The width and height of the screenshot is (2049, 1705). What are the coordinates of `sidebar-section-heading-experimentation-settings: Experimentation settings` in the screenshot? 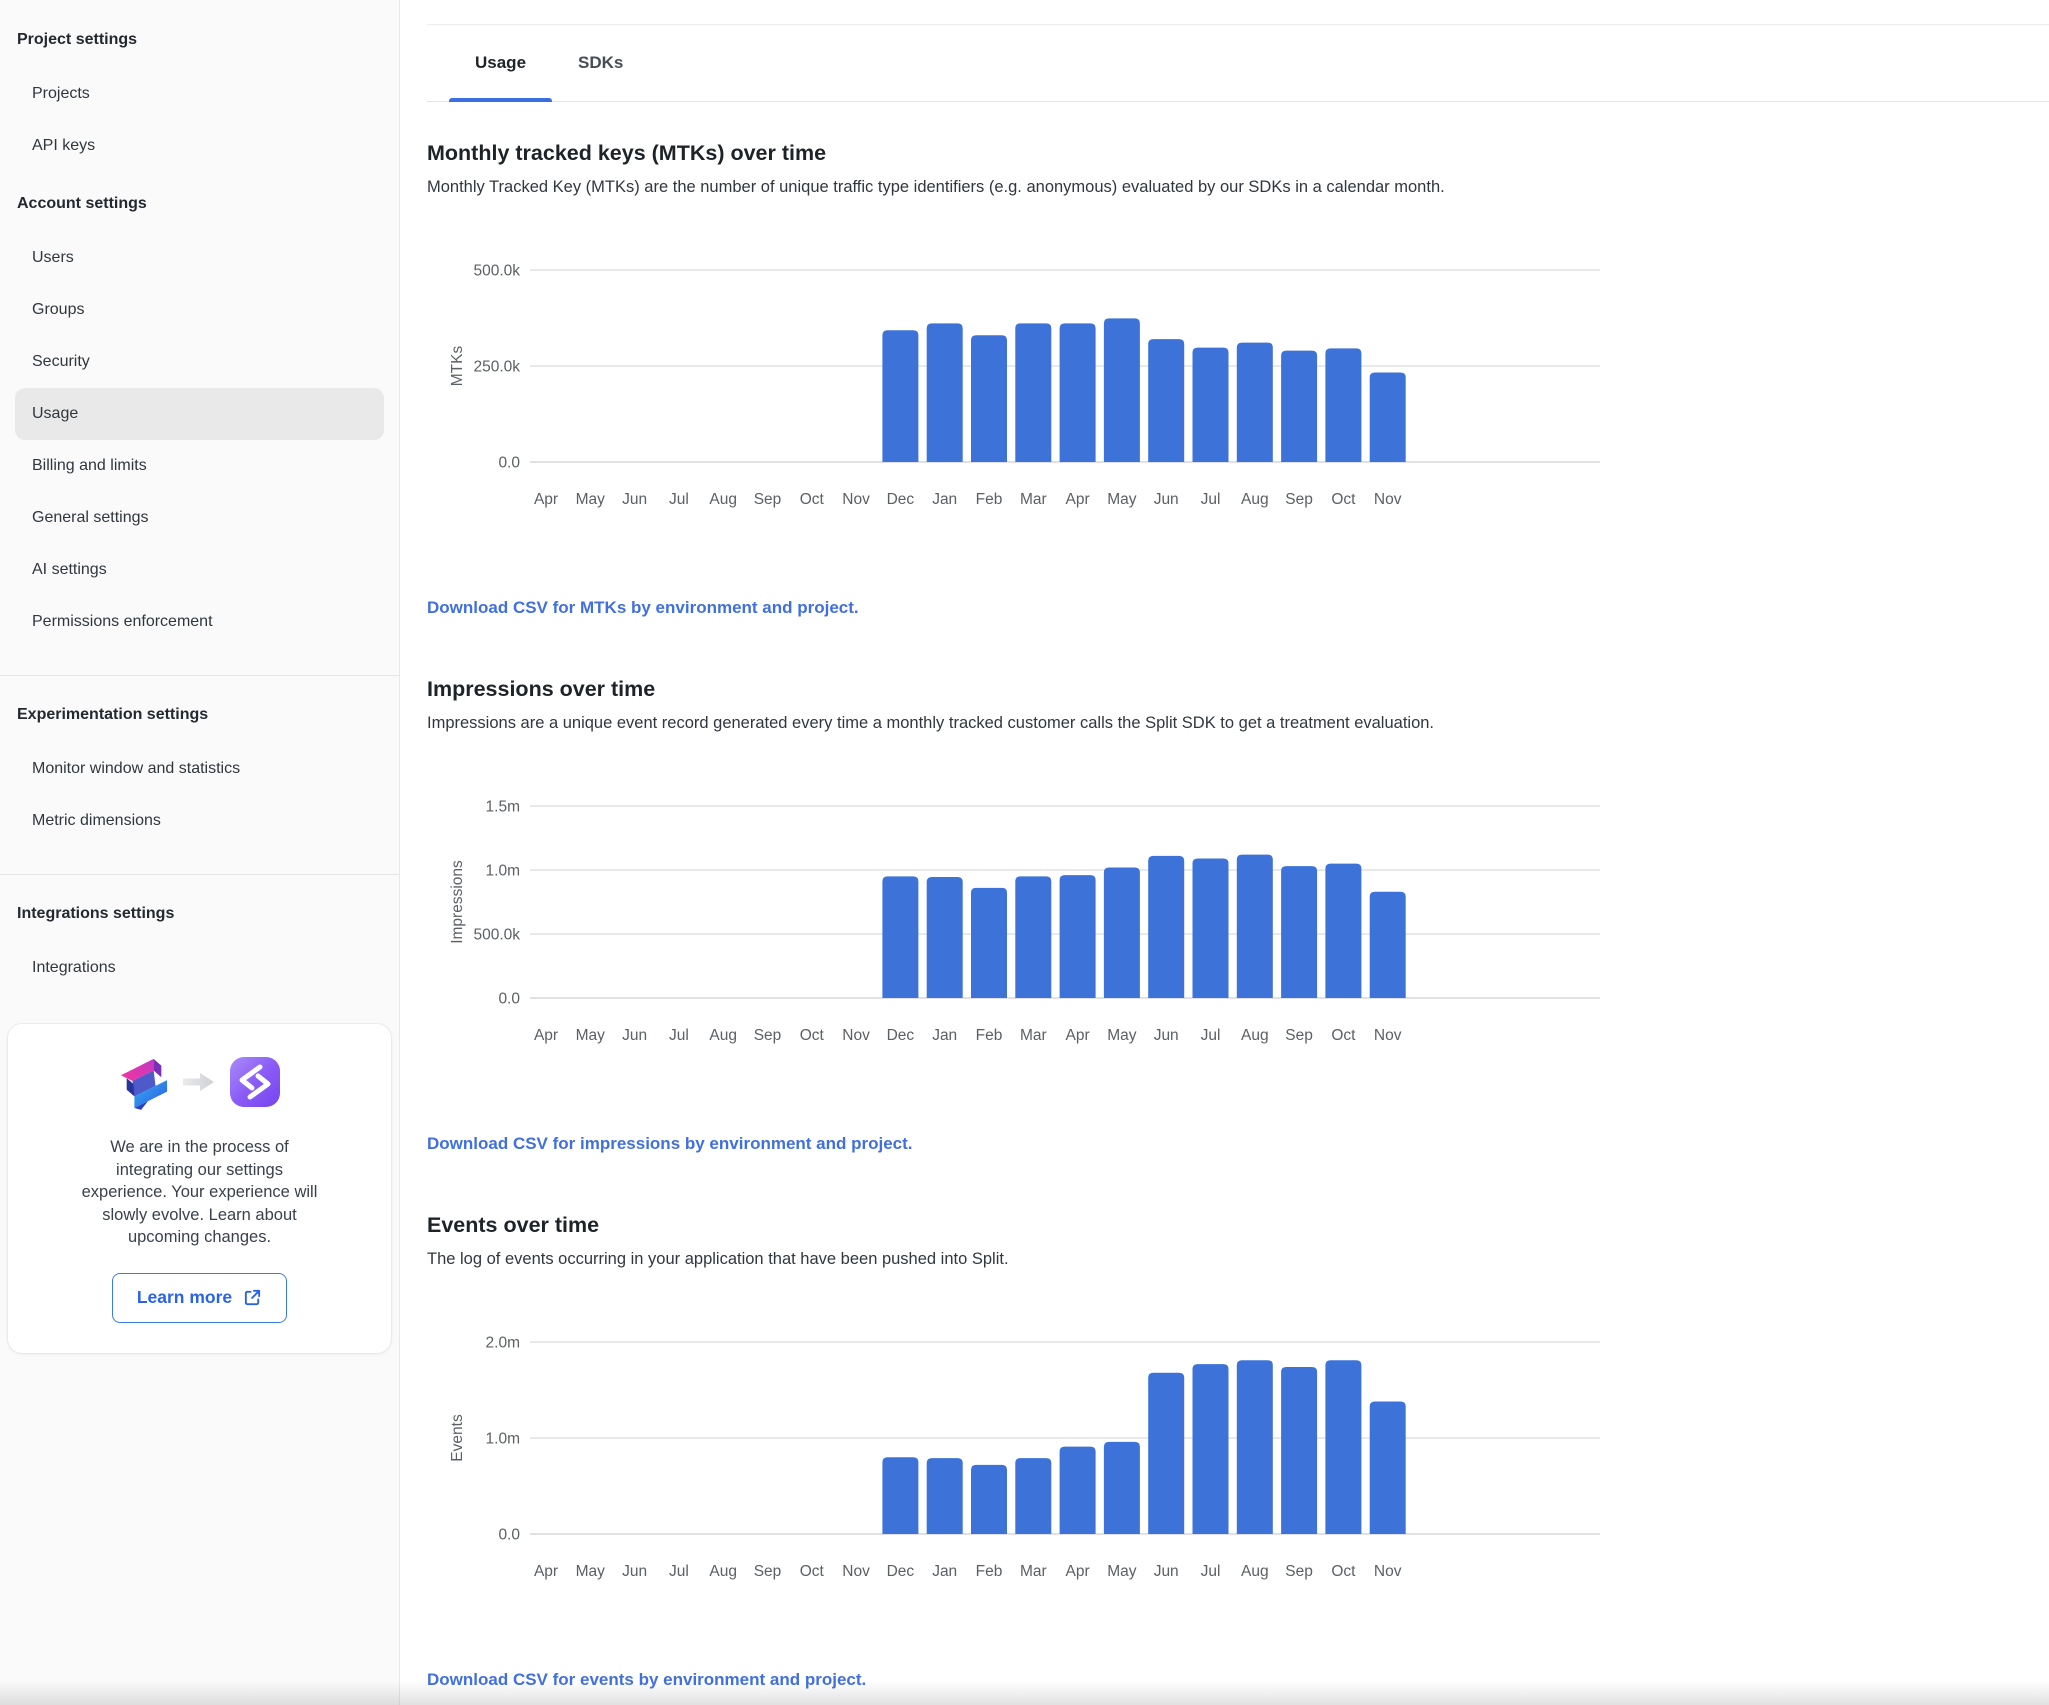 It's located at (113, 714).